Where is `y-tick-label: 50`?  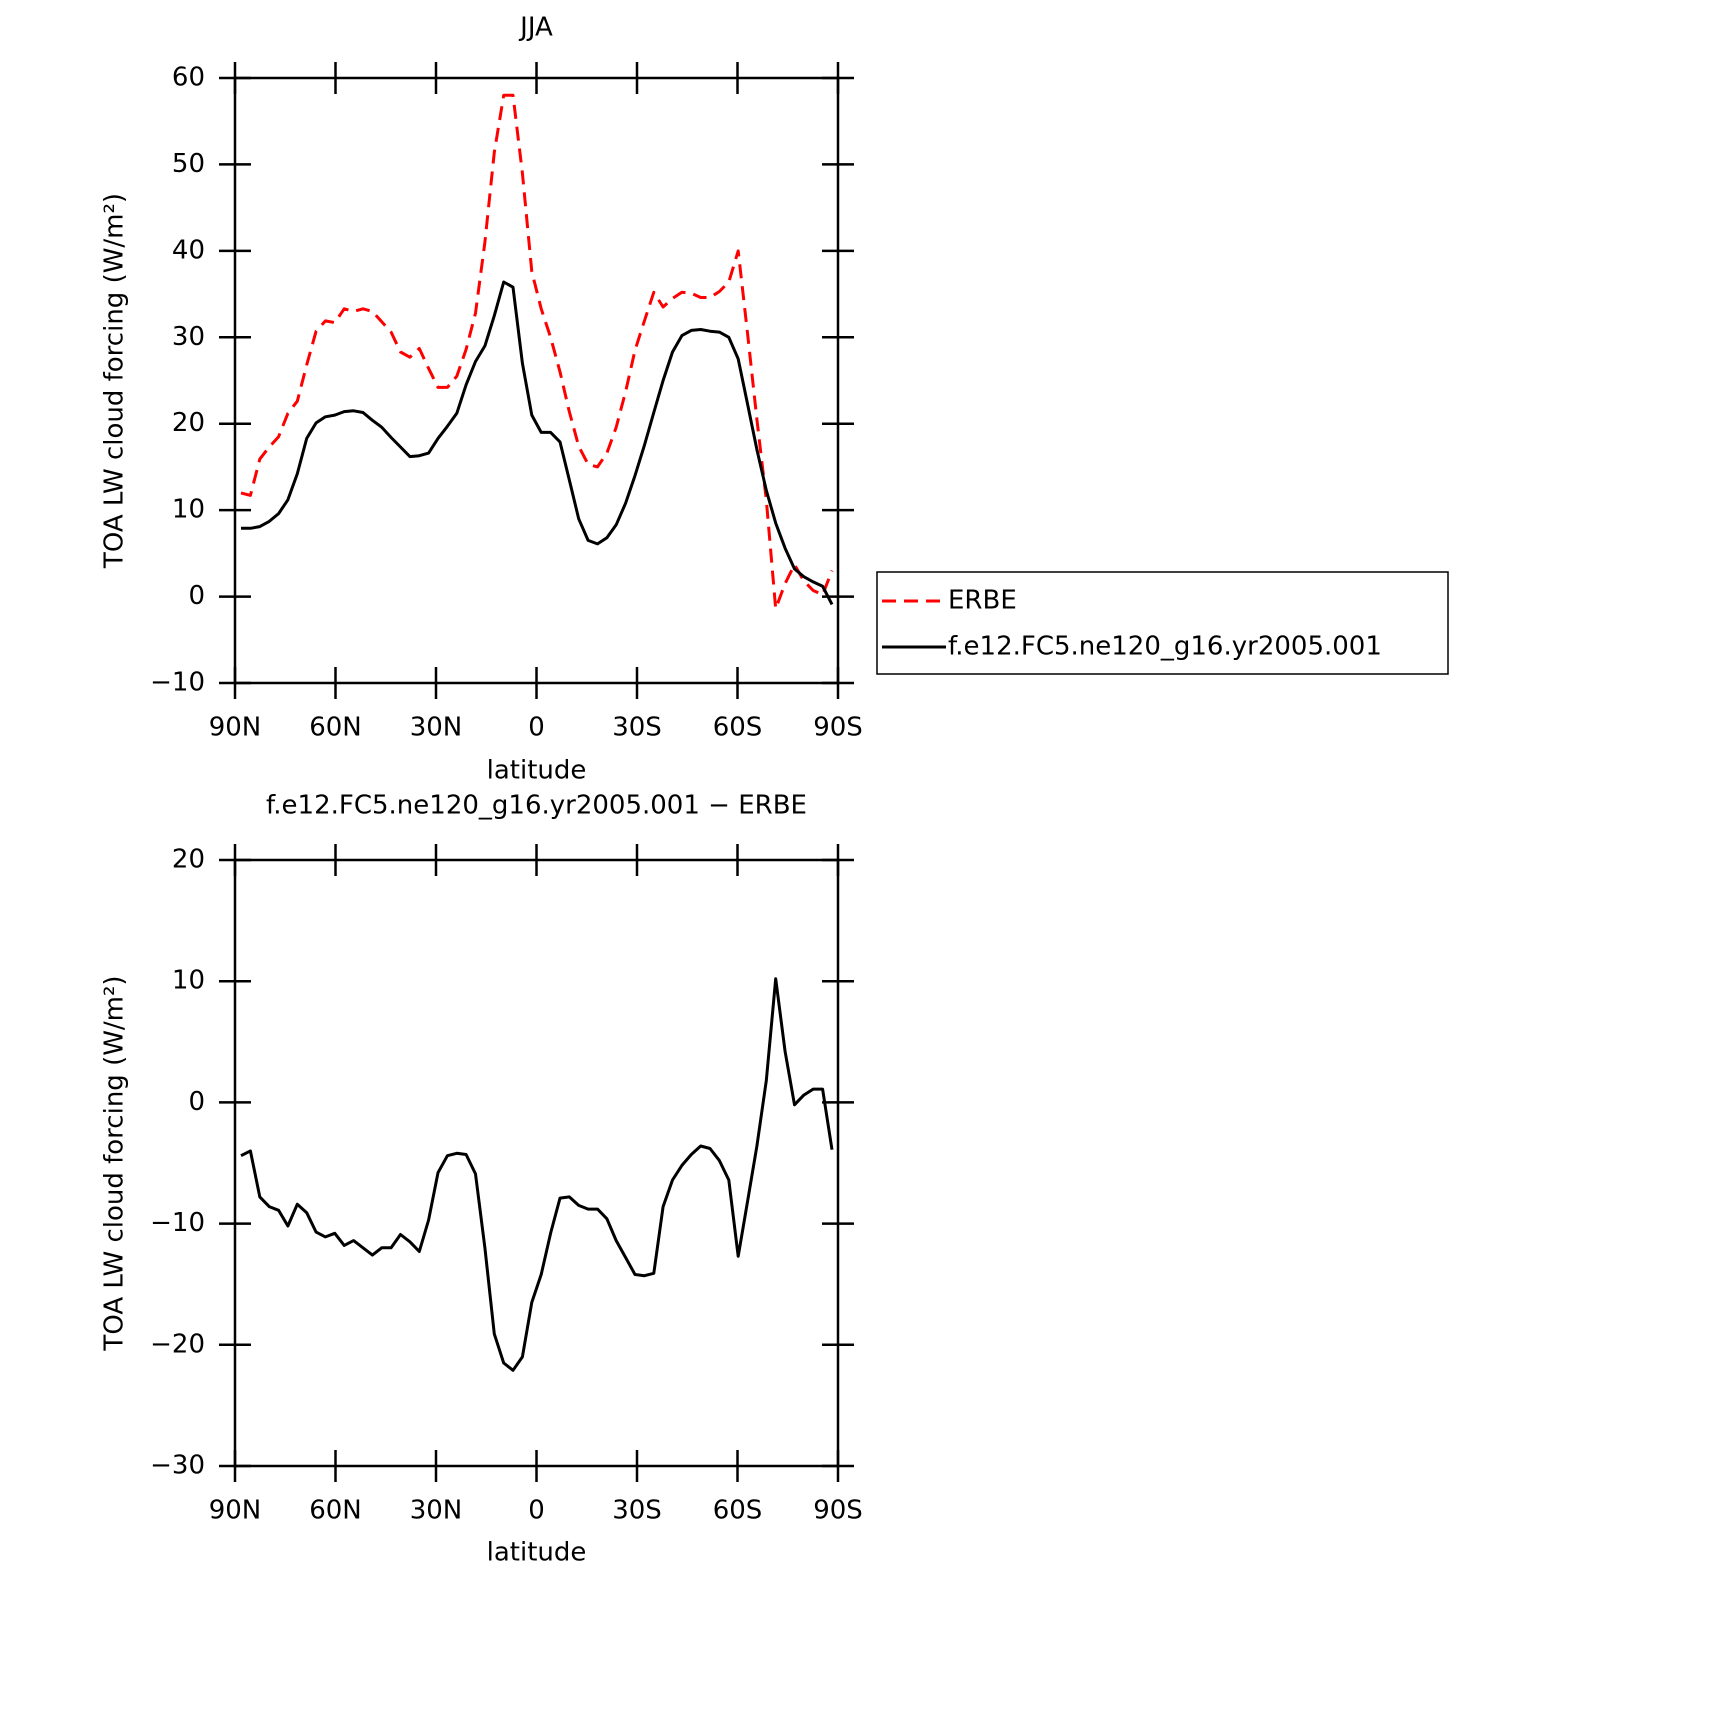 y-tick-label: 50 is located at coordinates (188, 164).